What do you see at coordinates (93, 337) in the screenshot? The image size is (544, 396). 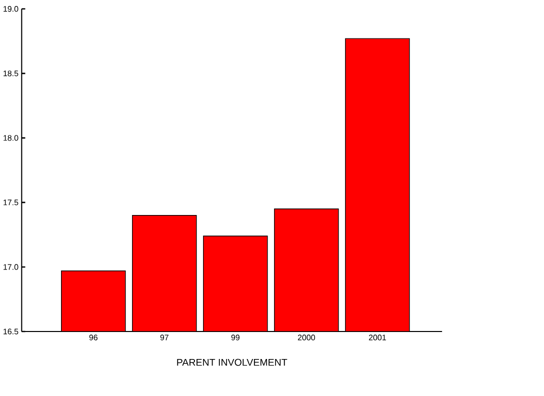 I see `x-tick-label: 96` at bounding box center [93, 337].